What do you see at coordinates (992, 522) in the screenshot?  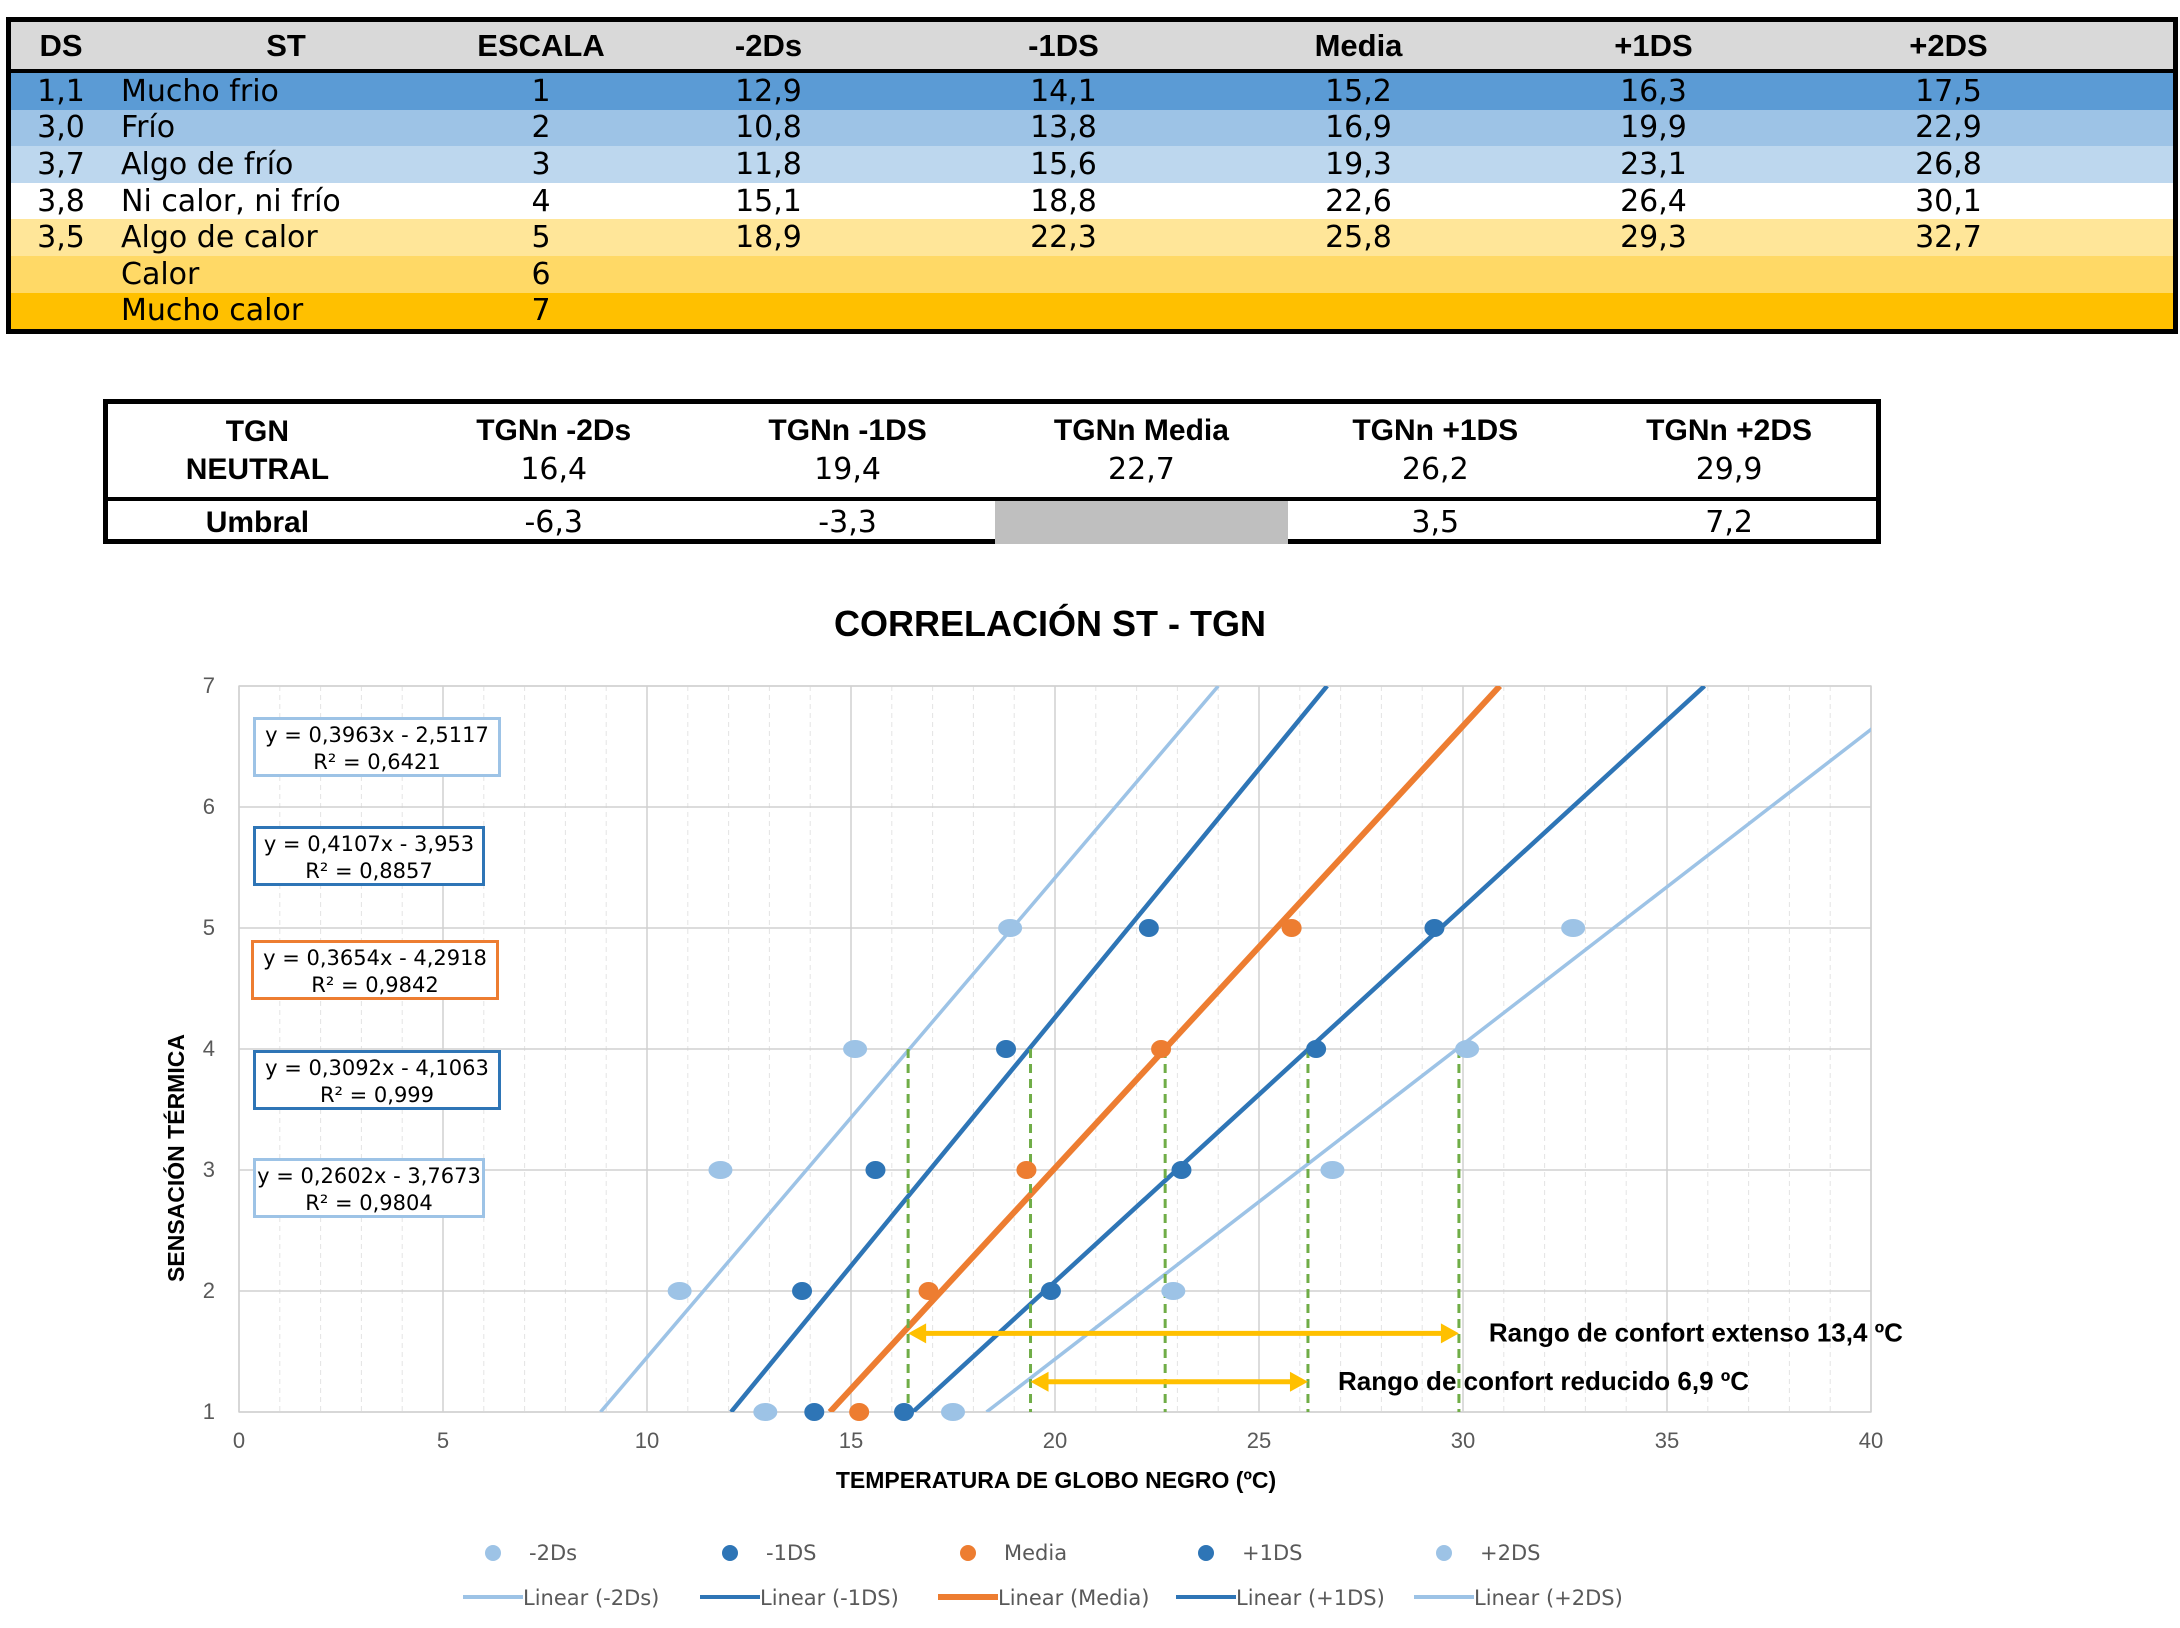 I see `umbral-row: Umbral -6,3 -3,3 3,5 7,2` at bounding box center [992, 522].